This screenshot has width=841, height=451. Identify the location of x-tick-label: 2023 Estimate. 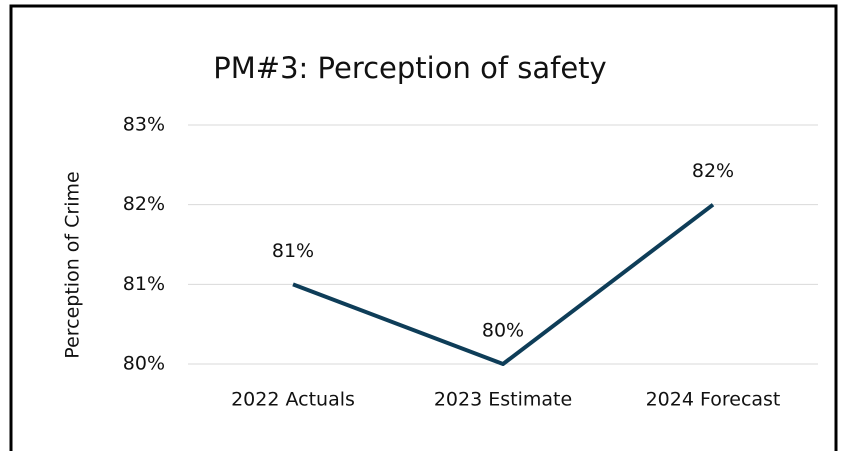
(503, 400).